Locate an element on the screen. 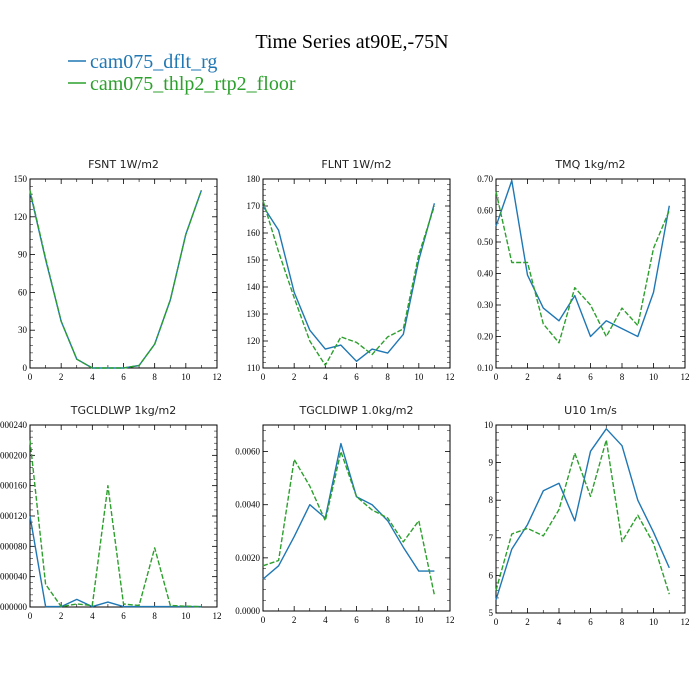 This screenshot has width=700, height=700. y-tick-label: 0.30 is located at coordinates (485, 305).